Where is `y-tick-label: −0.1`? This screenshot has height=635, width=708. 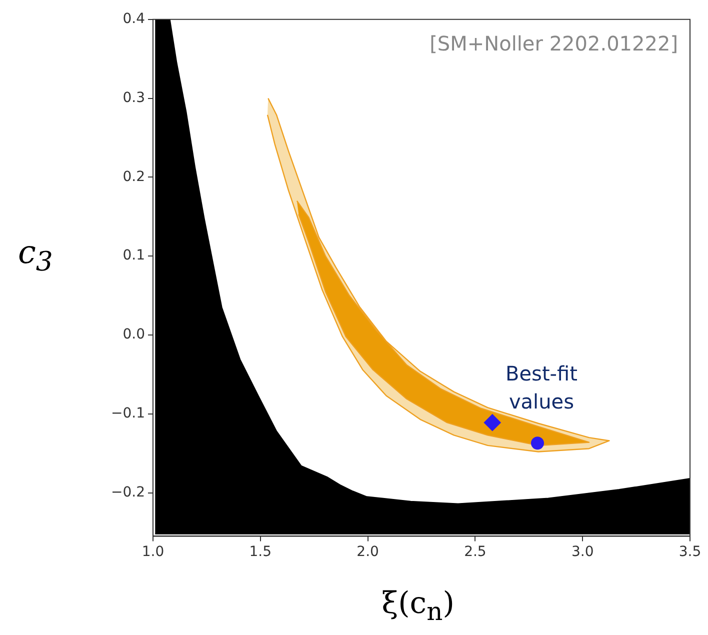 y-tick-label: −0.1 is located at coordinates (127, 414).